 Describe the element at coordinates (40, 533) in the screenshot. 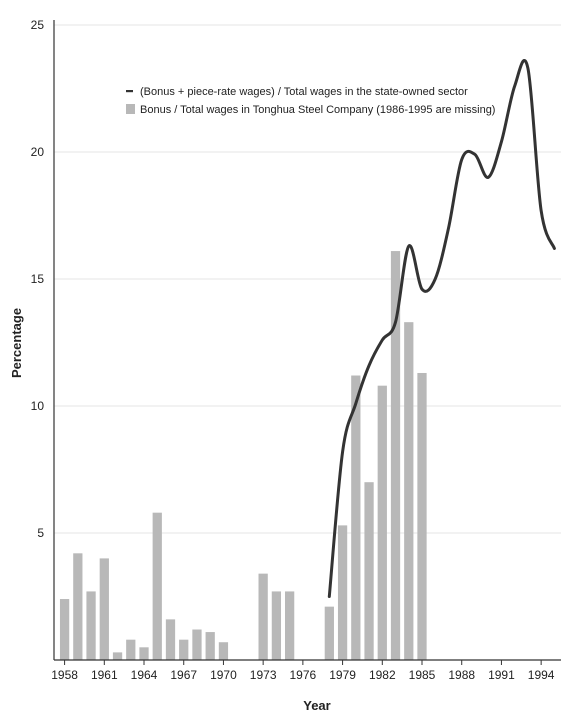

I see `y-tick-label: 5` at that location.